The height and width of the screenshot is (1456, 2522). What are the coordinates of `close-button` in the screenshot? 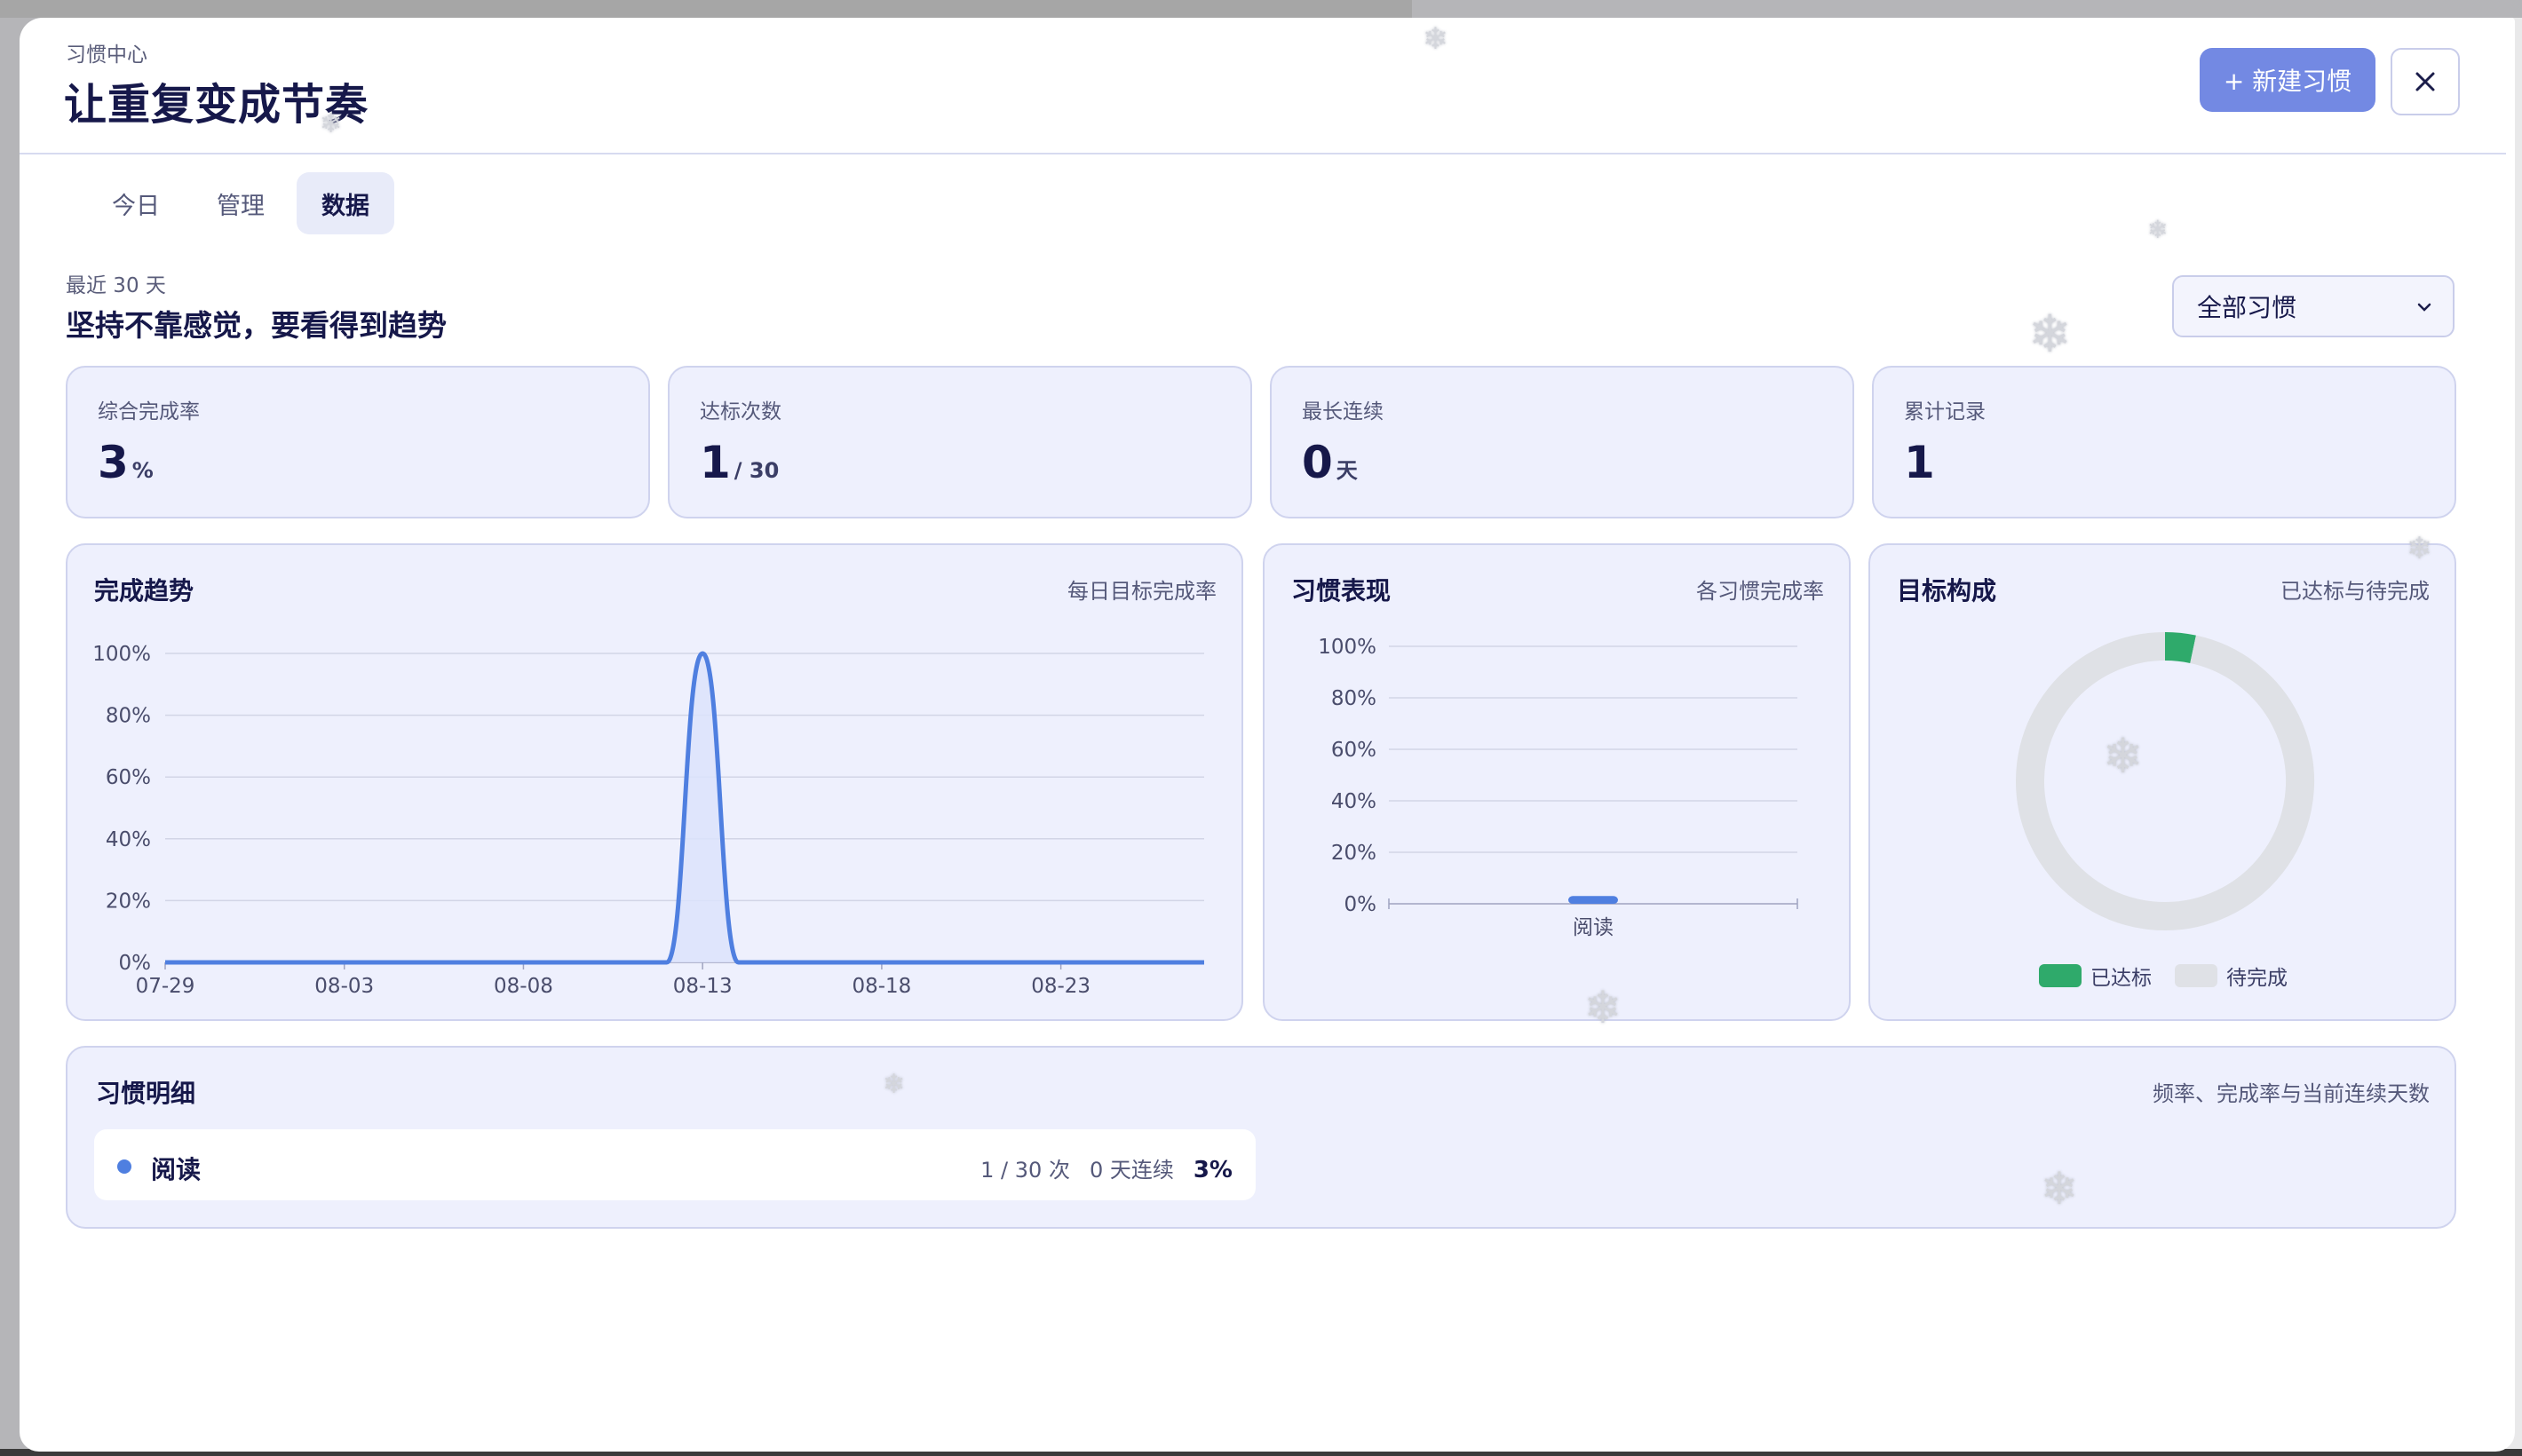 It's located at (2425, 81).